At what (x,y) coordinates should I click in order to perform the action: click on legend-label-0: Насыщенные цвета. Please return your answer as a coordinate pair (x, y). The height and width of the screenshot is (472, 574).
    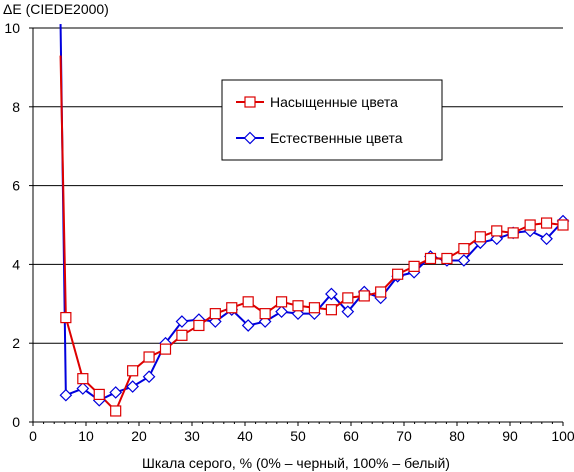
    Looking at the image, I should click on (334, 102).